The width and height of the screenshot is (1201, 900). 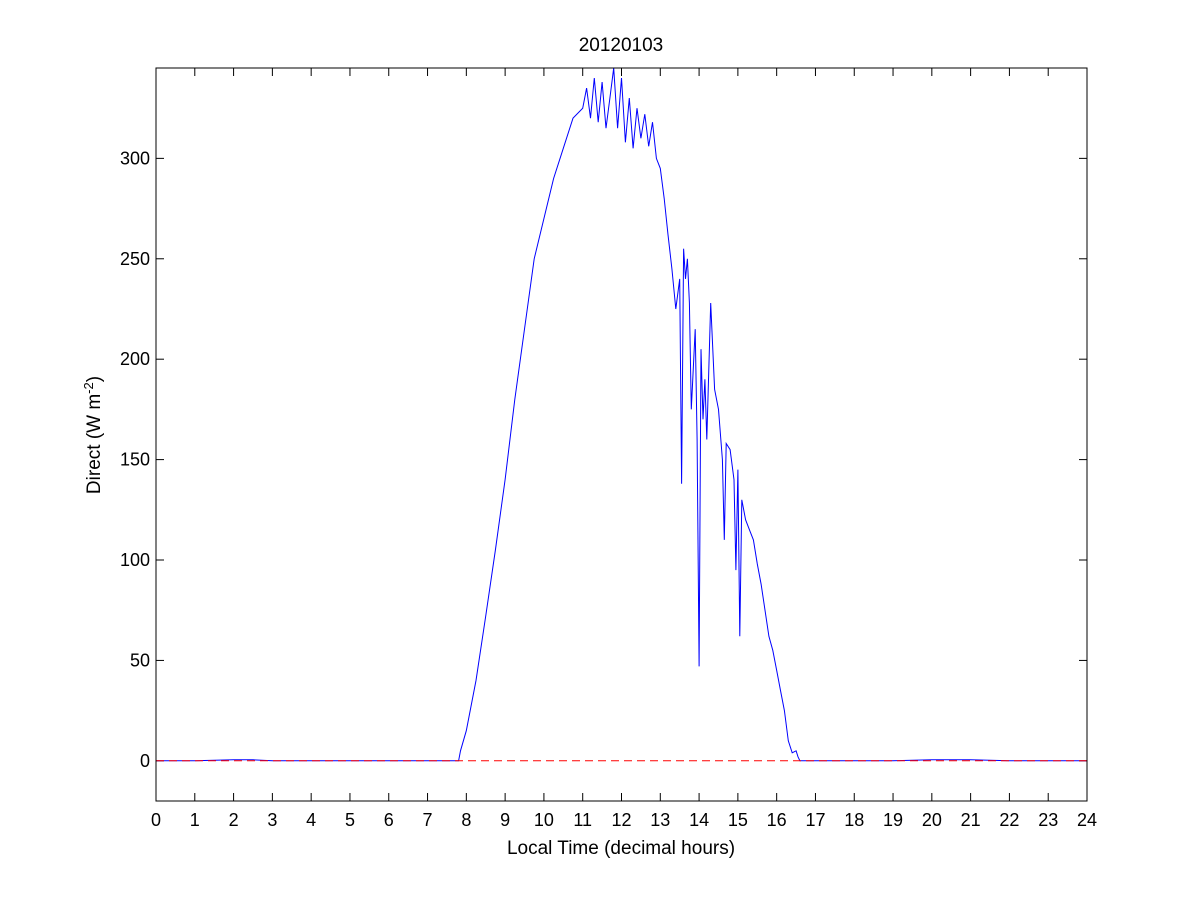 What do you see at coordinates (350, 820) in the screenshot?
I see `x-tick-label: 5` at bounding box center [350, 820].